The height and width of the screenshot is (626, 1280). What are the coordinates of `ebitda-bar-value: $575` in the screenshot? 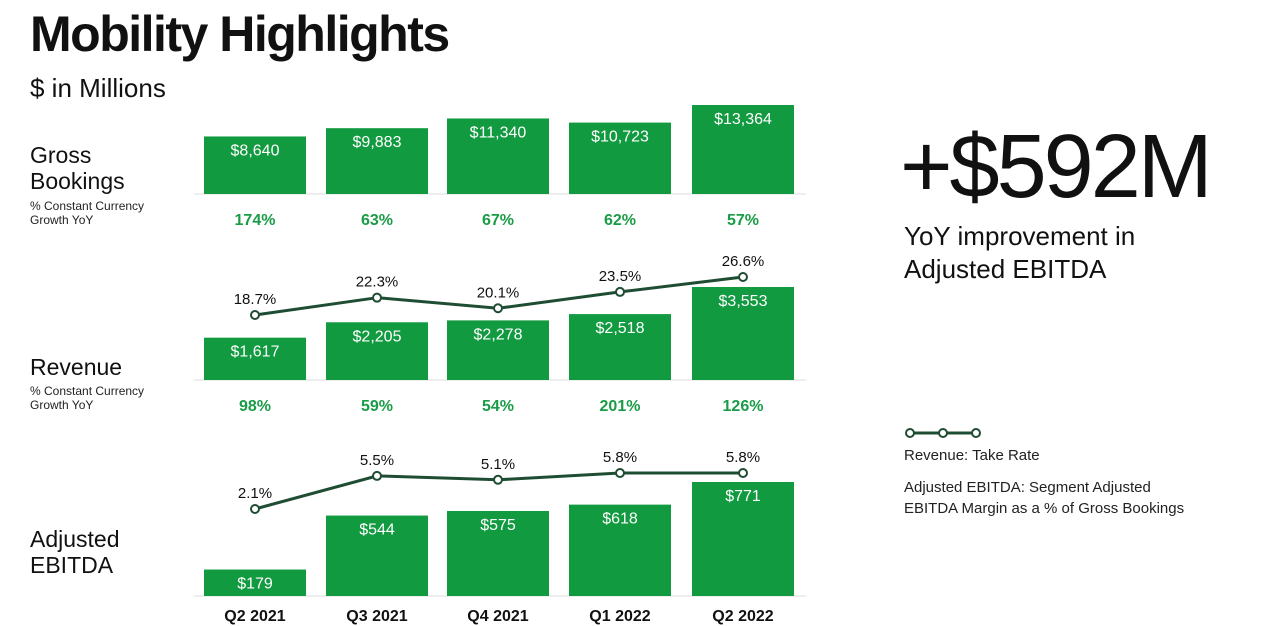 It's located at (498, 525).